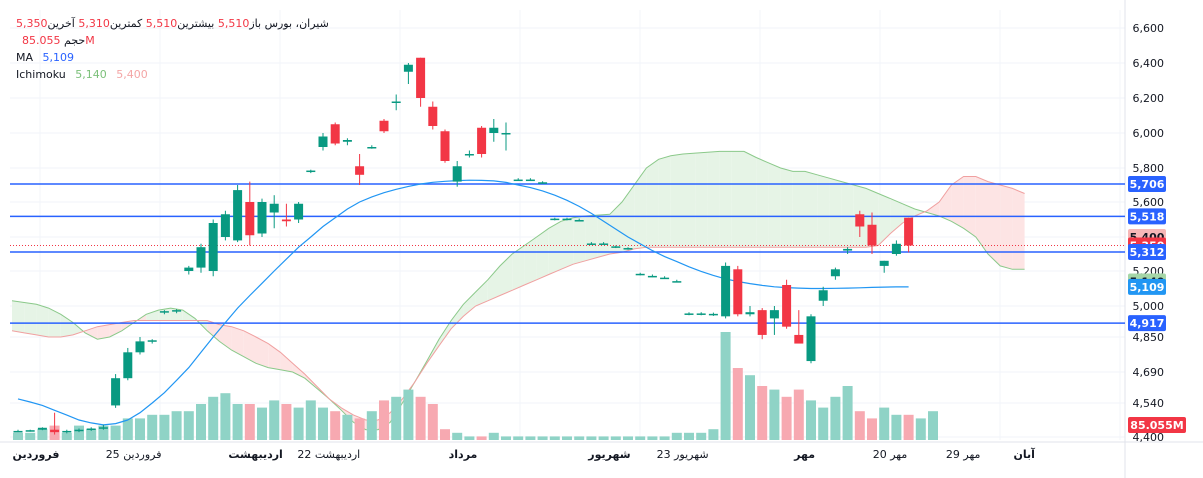 The image size is (1203, 478). What do you see at coordinates (25, 57) in the screenshot?
I see `ma-label: MA` at bounding box center [25, 57].